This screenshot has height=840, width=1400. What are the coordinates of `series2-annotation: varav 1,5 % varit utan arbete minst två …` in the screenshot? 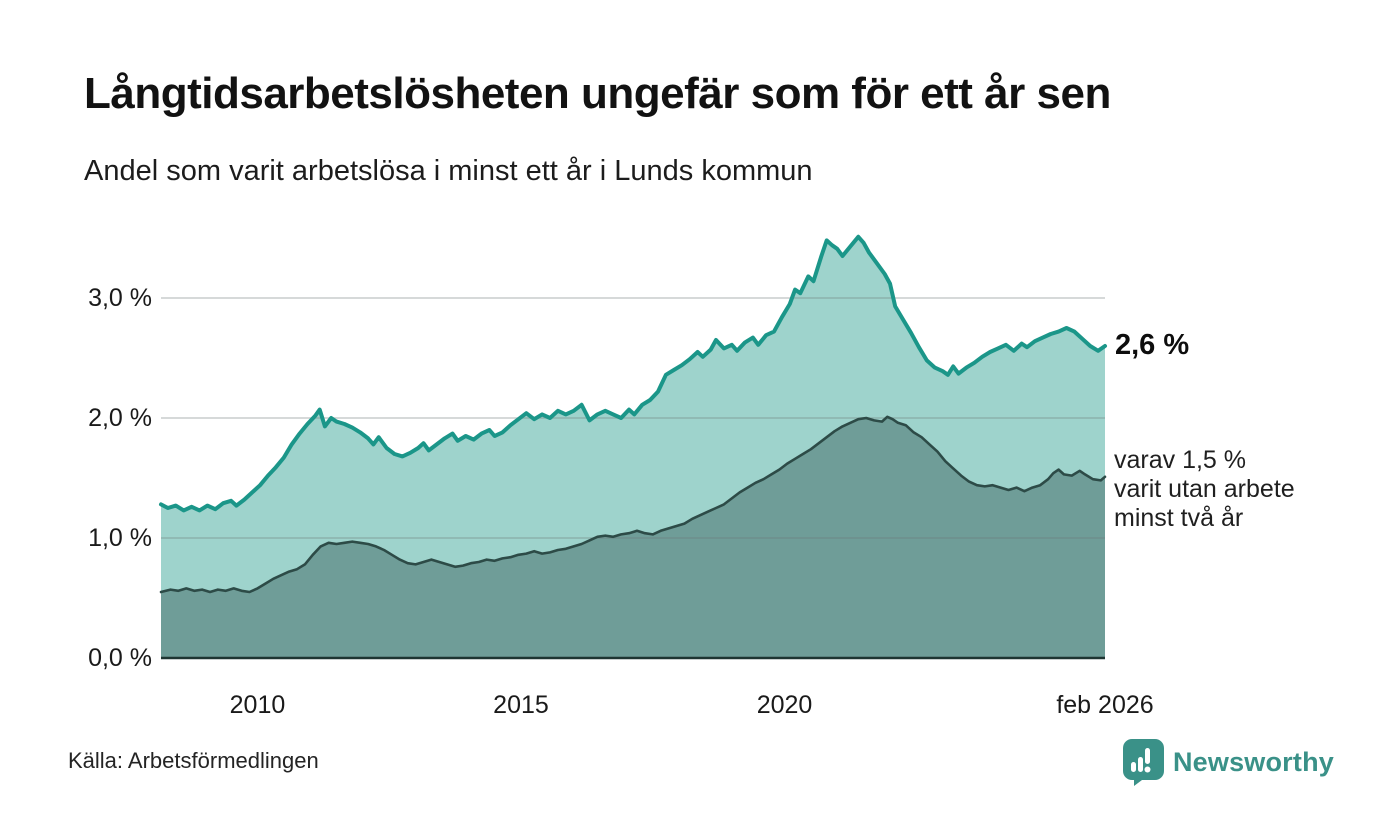 It's located at (1204, 489).